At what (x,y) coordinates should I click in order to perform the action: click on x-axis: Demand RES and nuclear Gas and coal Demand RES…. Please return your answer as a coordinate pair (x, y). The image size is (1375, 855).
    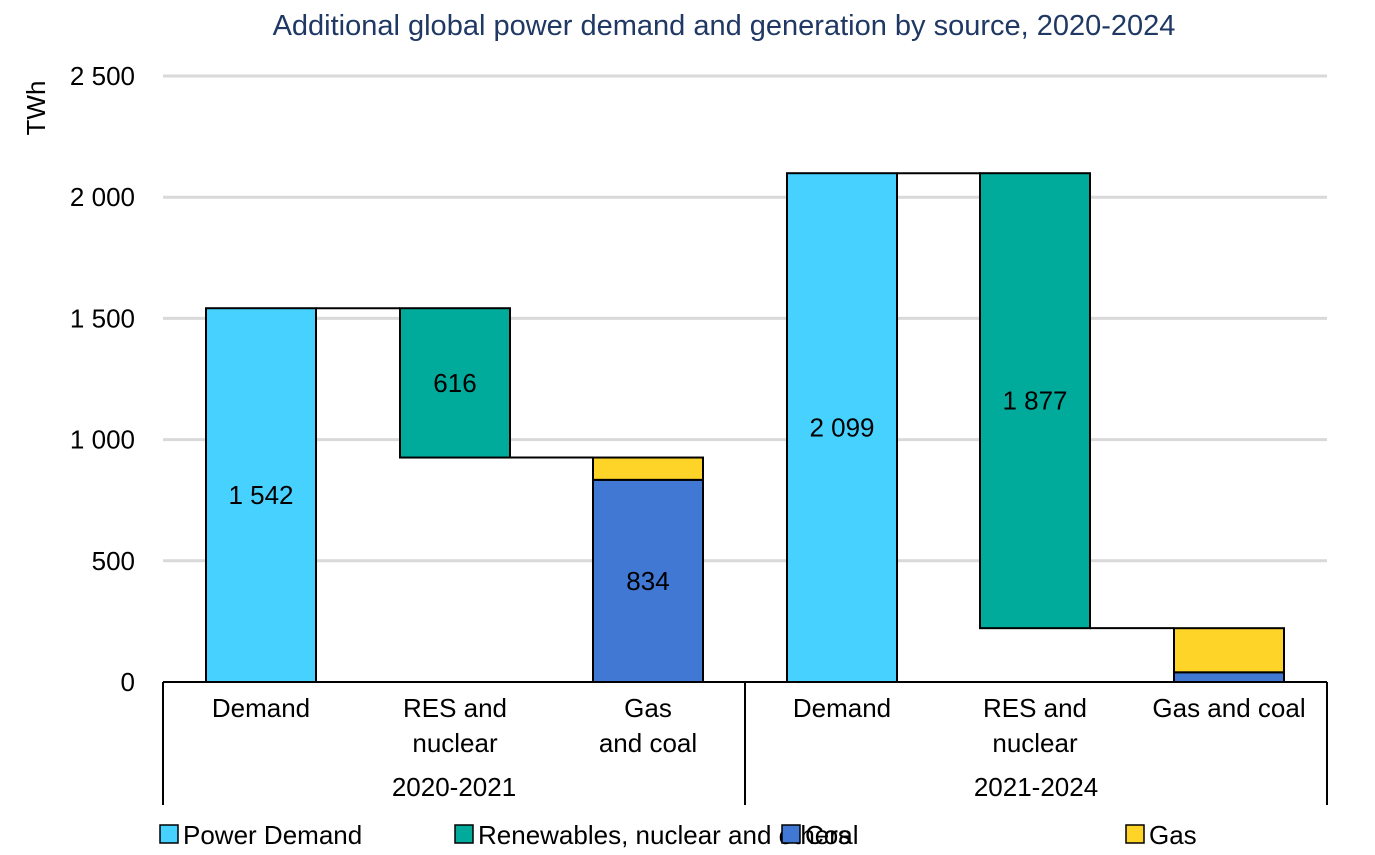
    Looking at the image, I should click on (745, 743).